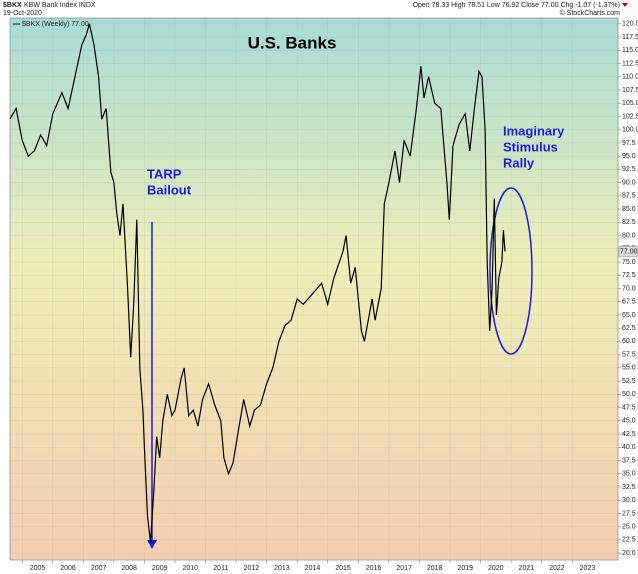 The image size is (638, 574). What do you see at coordinates (511, 271) in the screenshot?
I see `highlight-ellipse` at bounding box center [511, 271].